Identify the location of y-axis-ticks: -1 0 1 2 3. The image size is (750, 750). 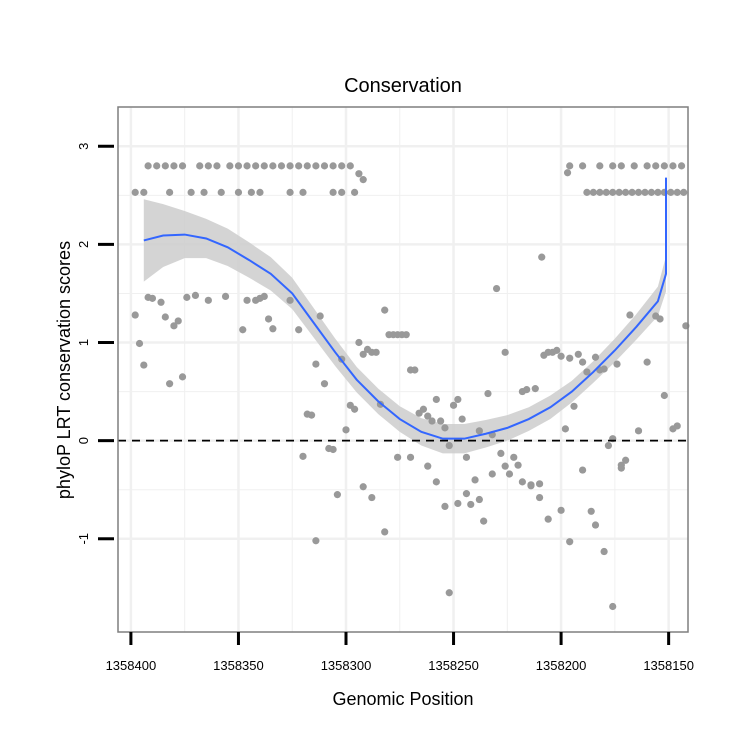
(95, 344).